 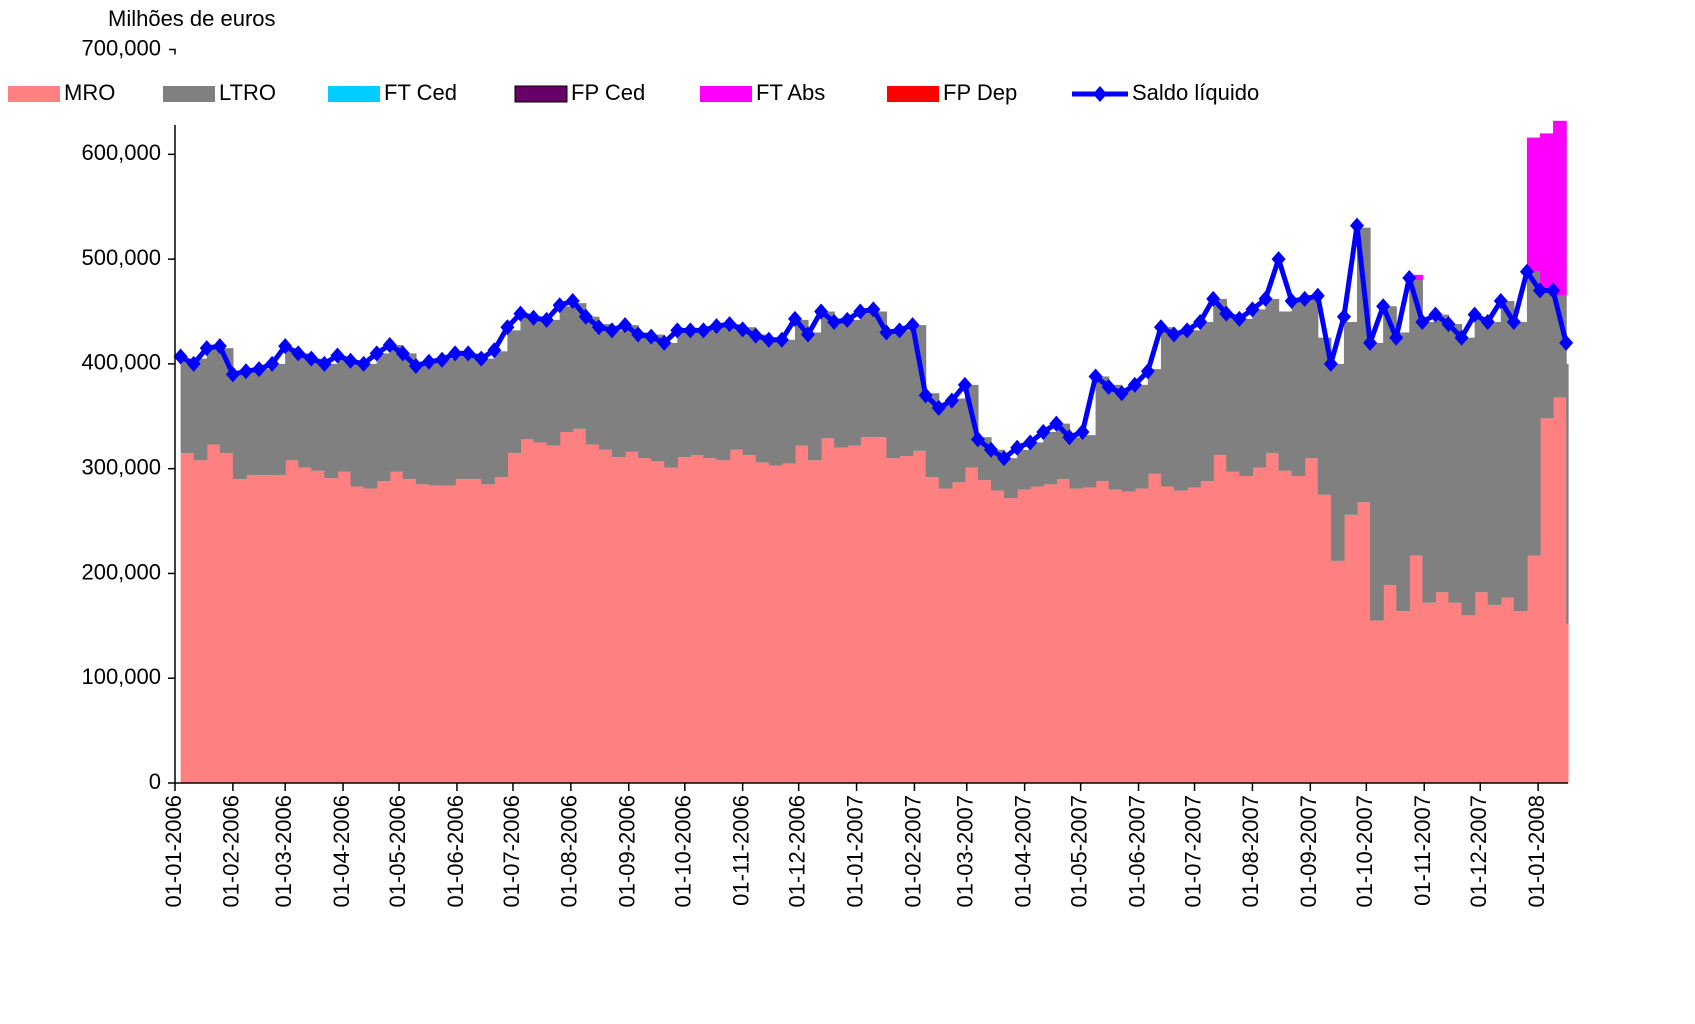 I want to click on x-tick-label: 01-02-2006, so click(x=231, y=851).